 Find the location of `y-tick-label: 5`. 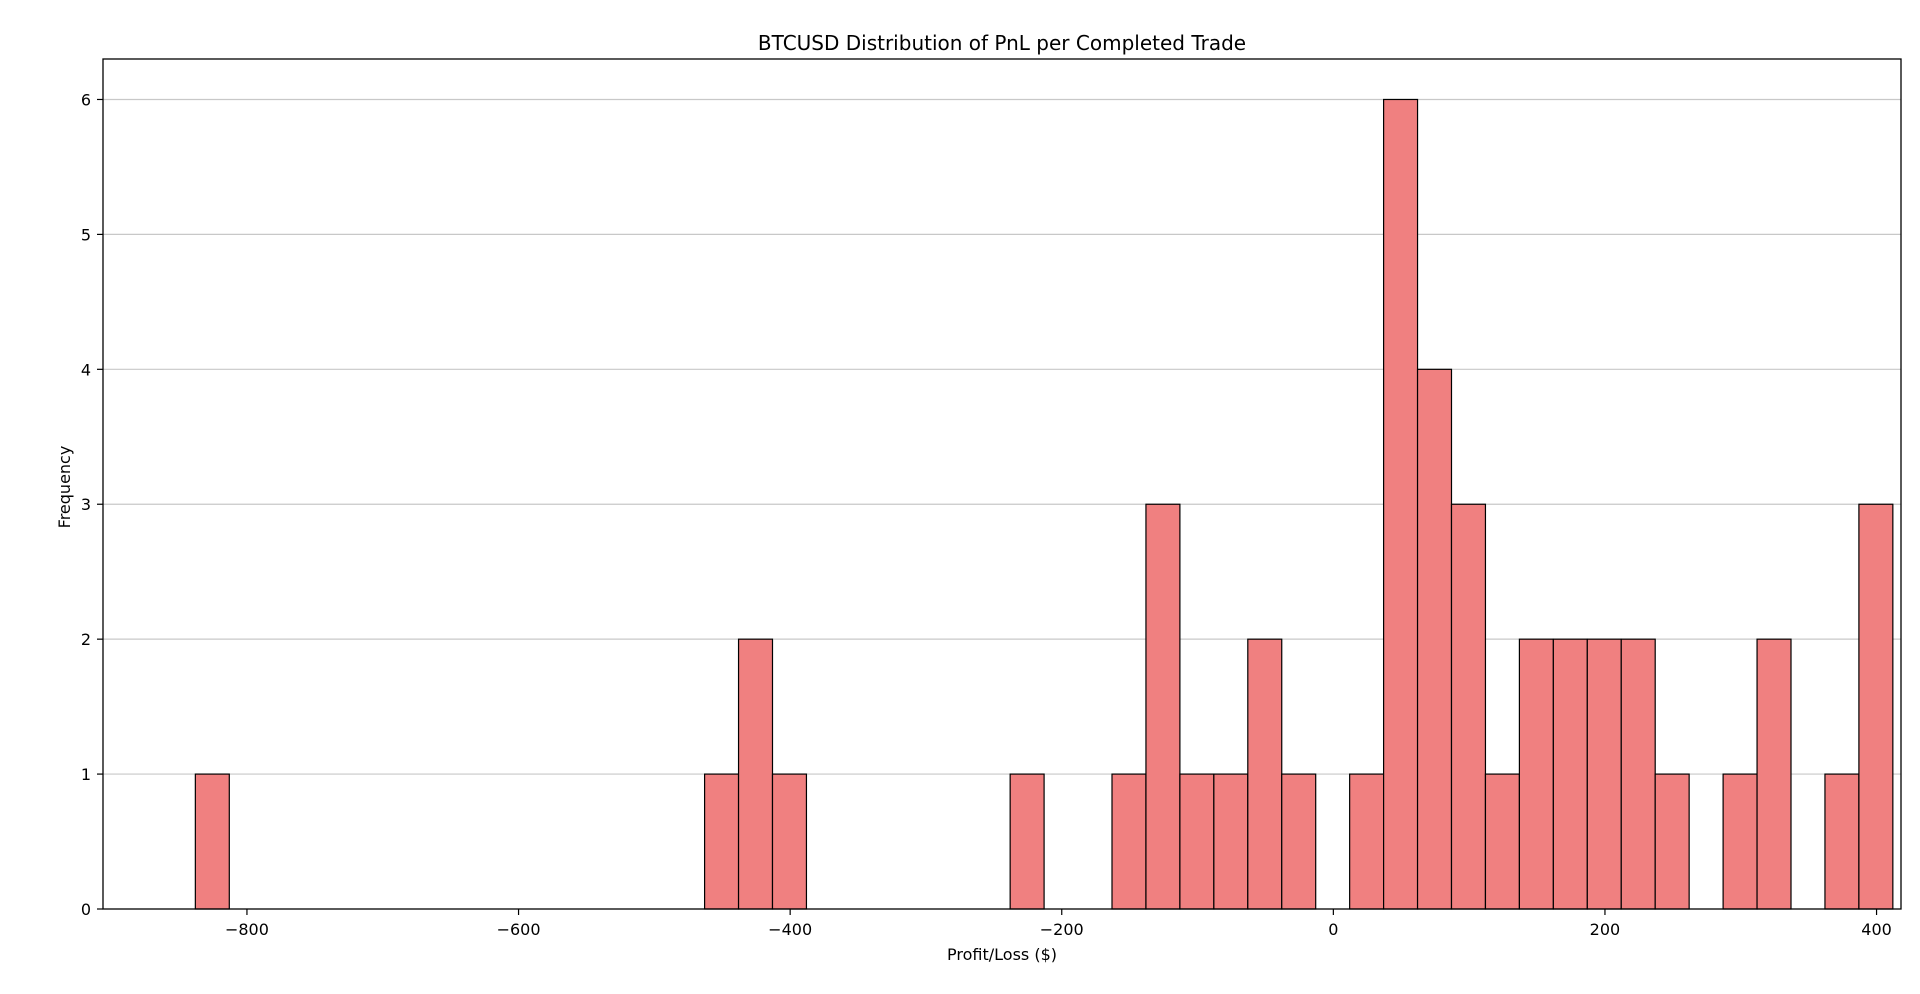

y-tick-label: 5 is located at coordinates (86, 234).